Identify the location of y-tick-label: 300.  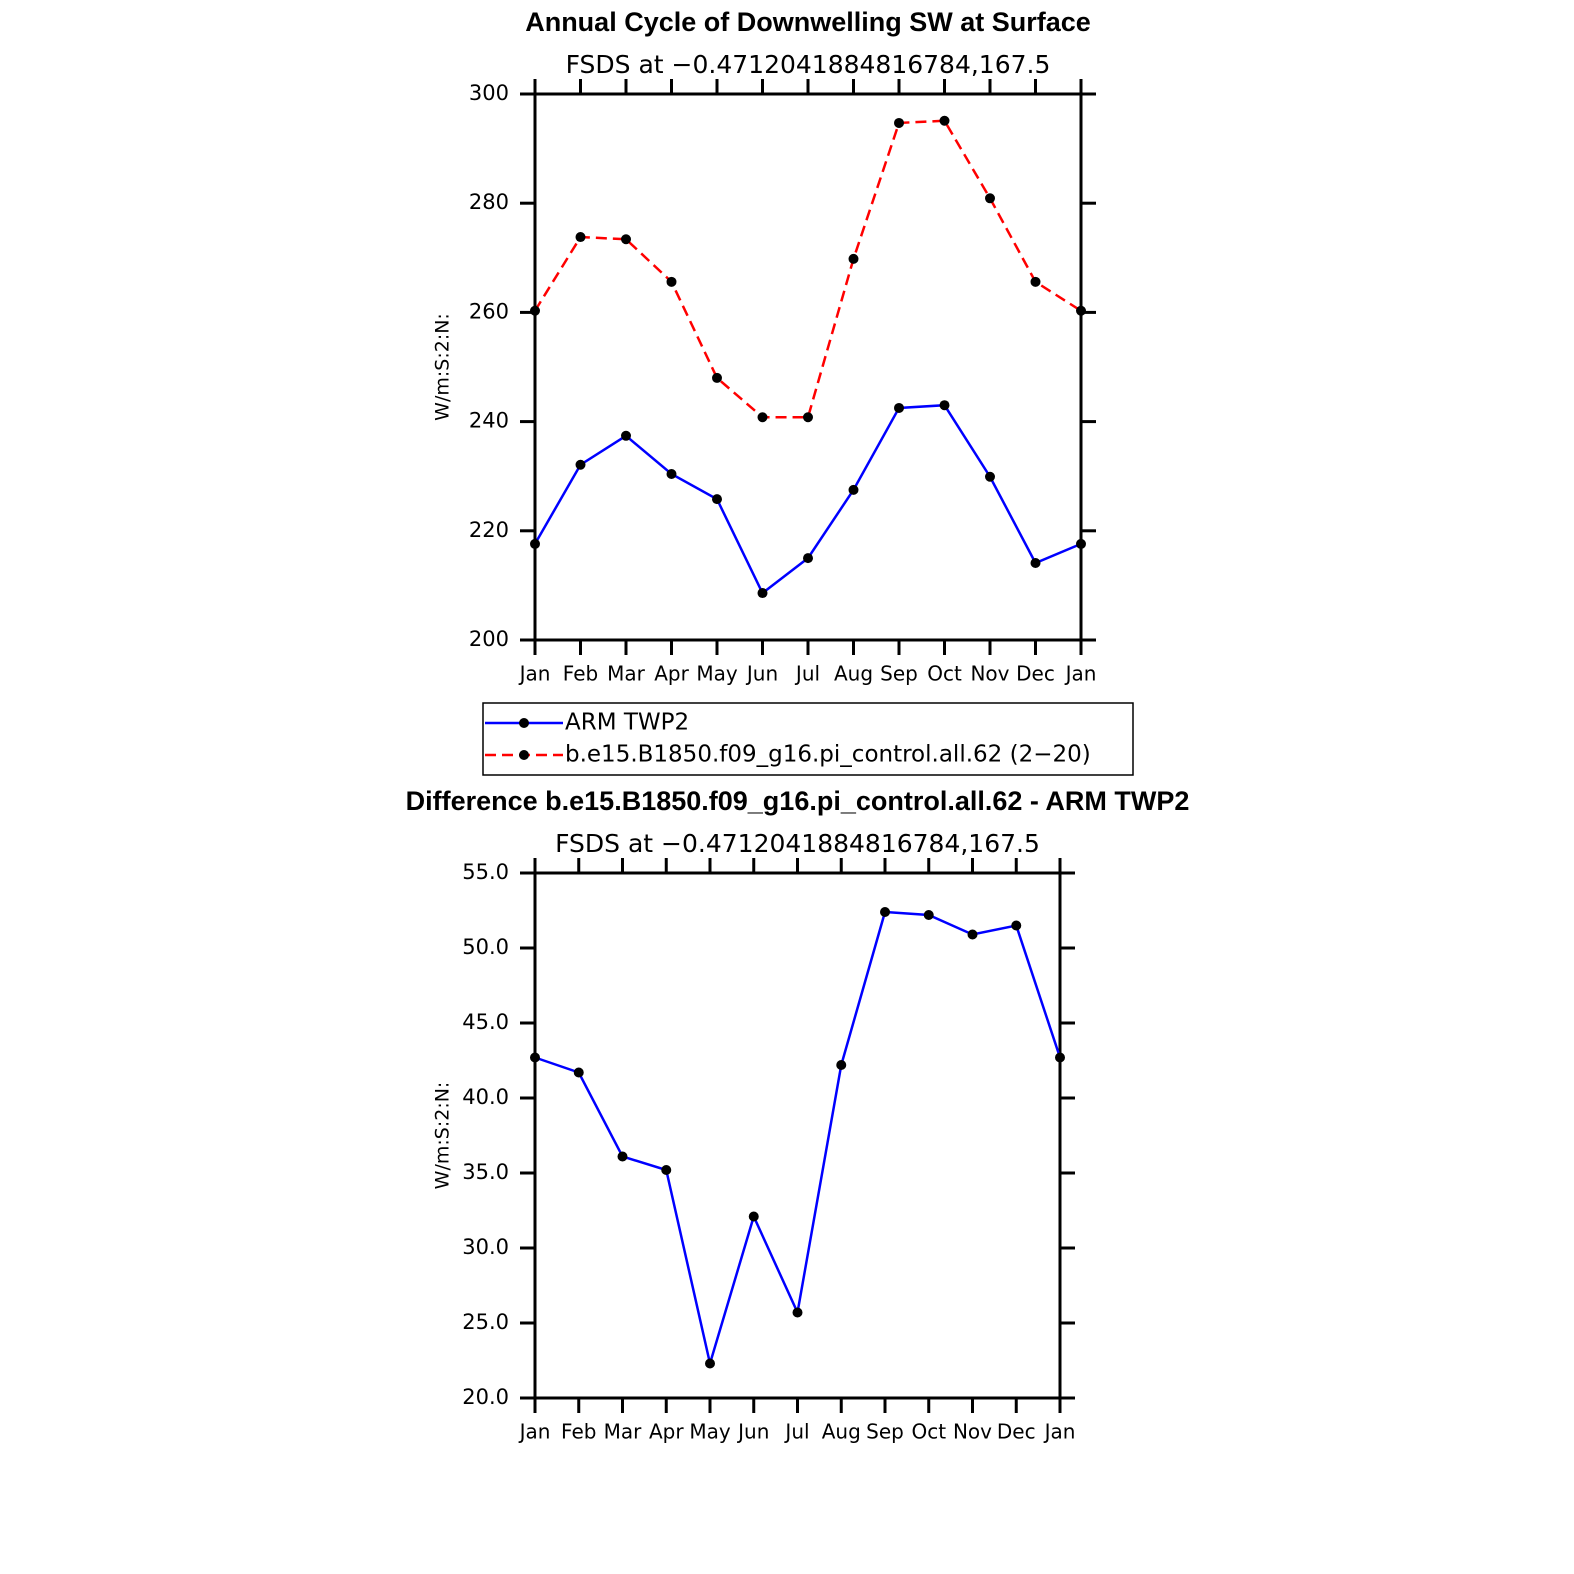
(489, 93).